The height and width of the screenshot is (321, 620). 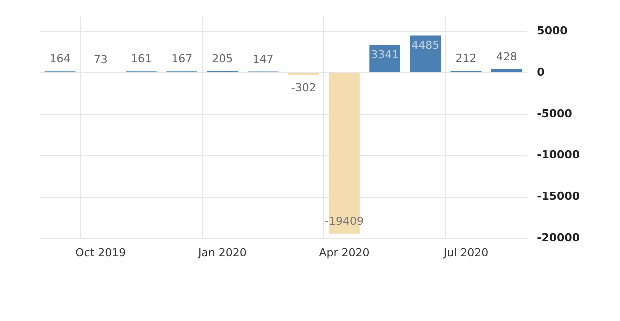 What do you see at coordinates (223, 59) in the screenshot?
I see `data-label: 205` at bounding box center [223, 59].